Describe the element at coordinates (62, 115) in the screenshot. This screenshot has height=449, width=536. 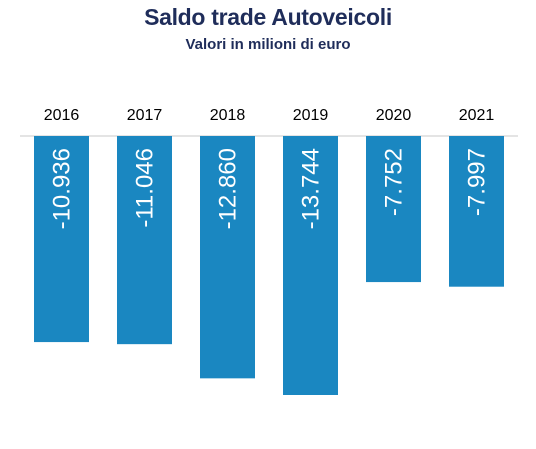
I see `category-label-2016: 2016` at that location.